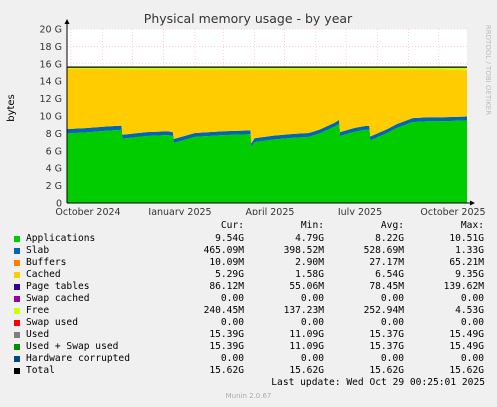 This screenshot has width=497, height=407. What do you see at coordinates (386, 286) in the screenshot?
I see `legend-avg: 78.45M` at bounding box center [386, 286].